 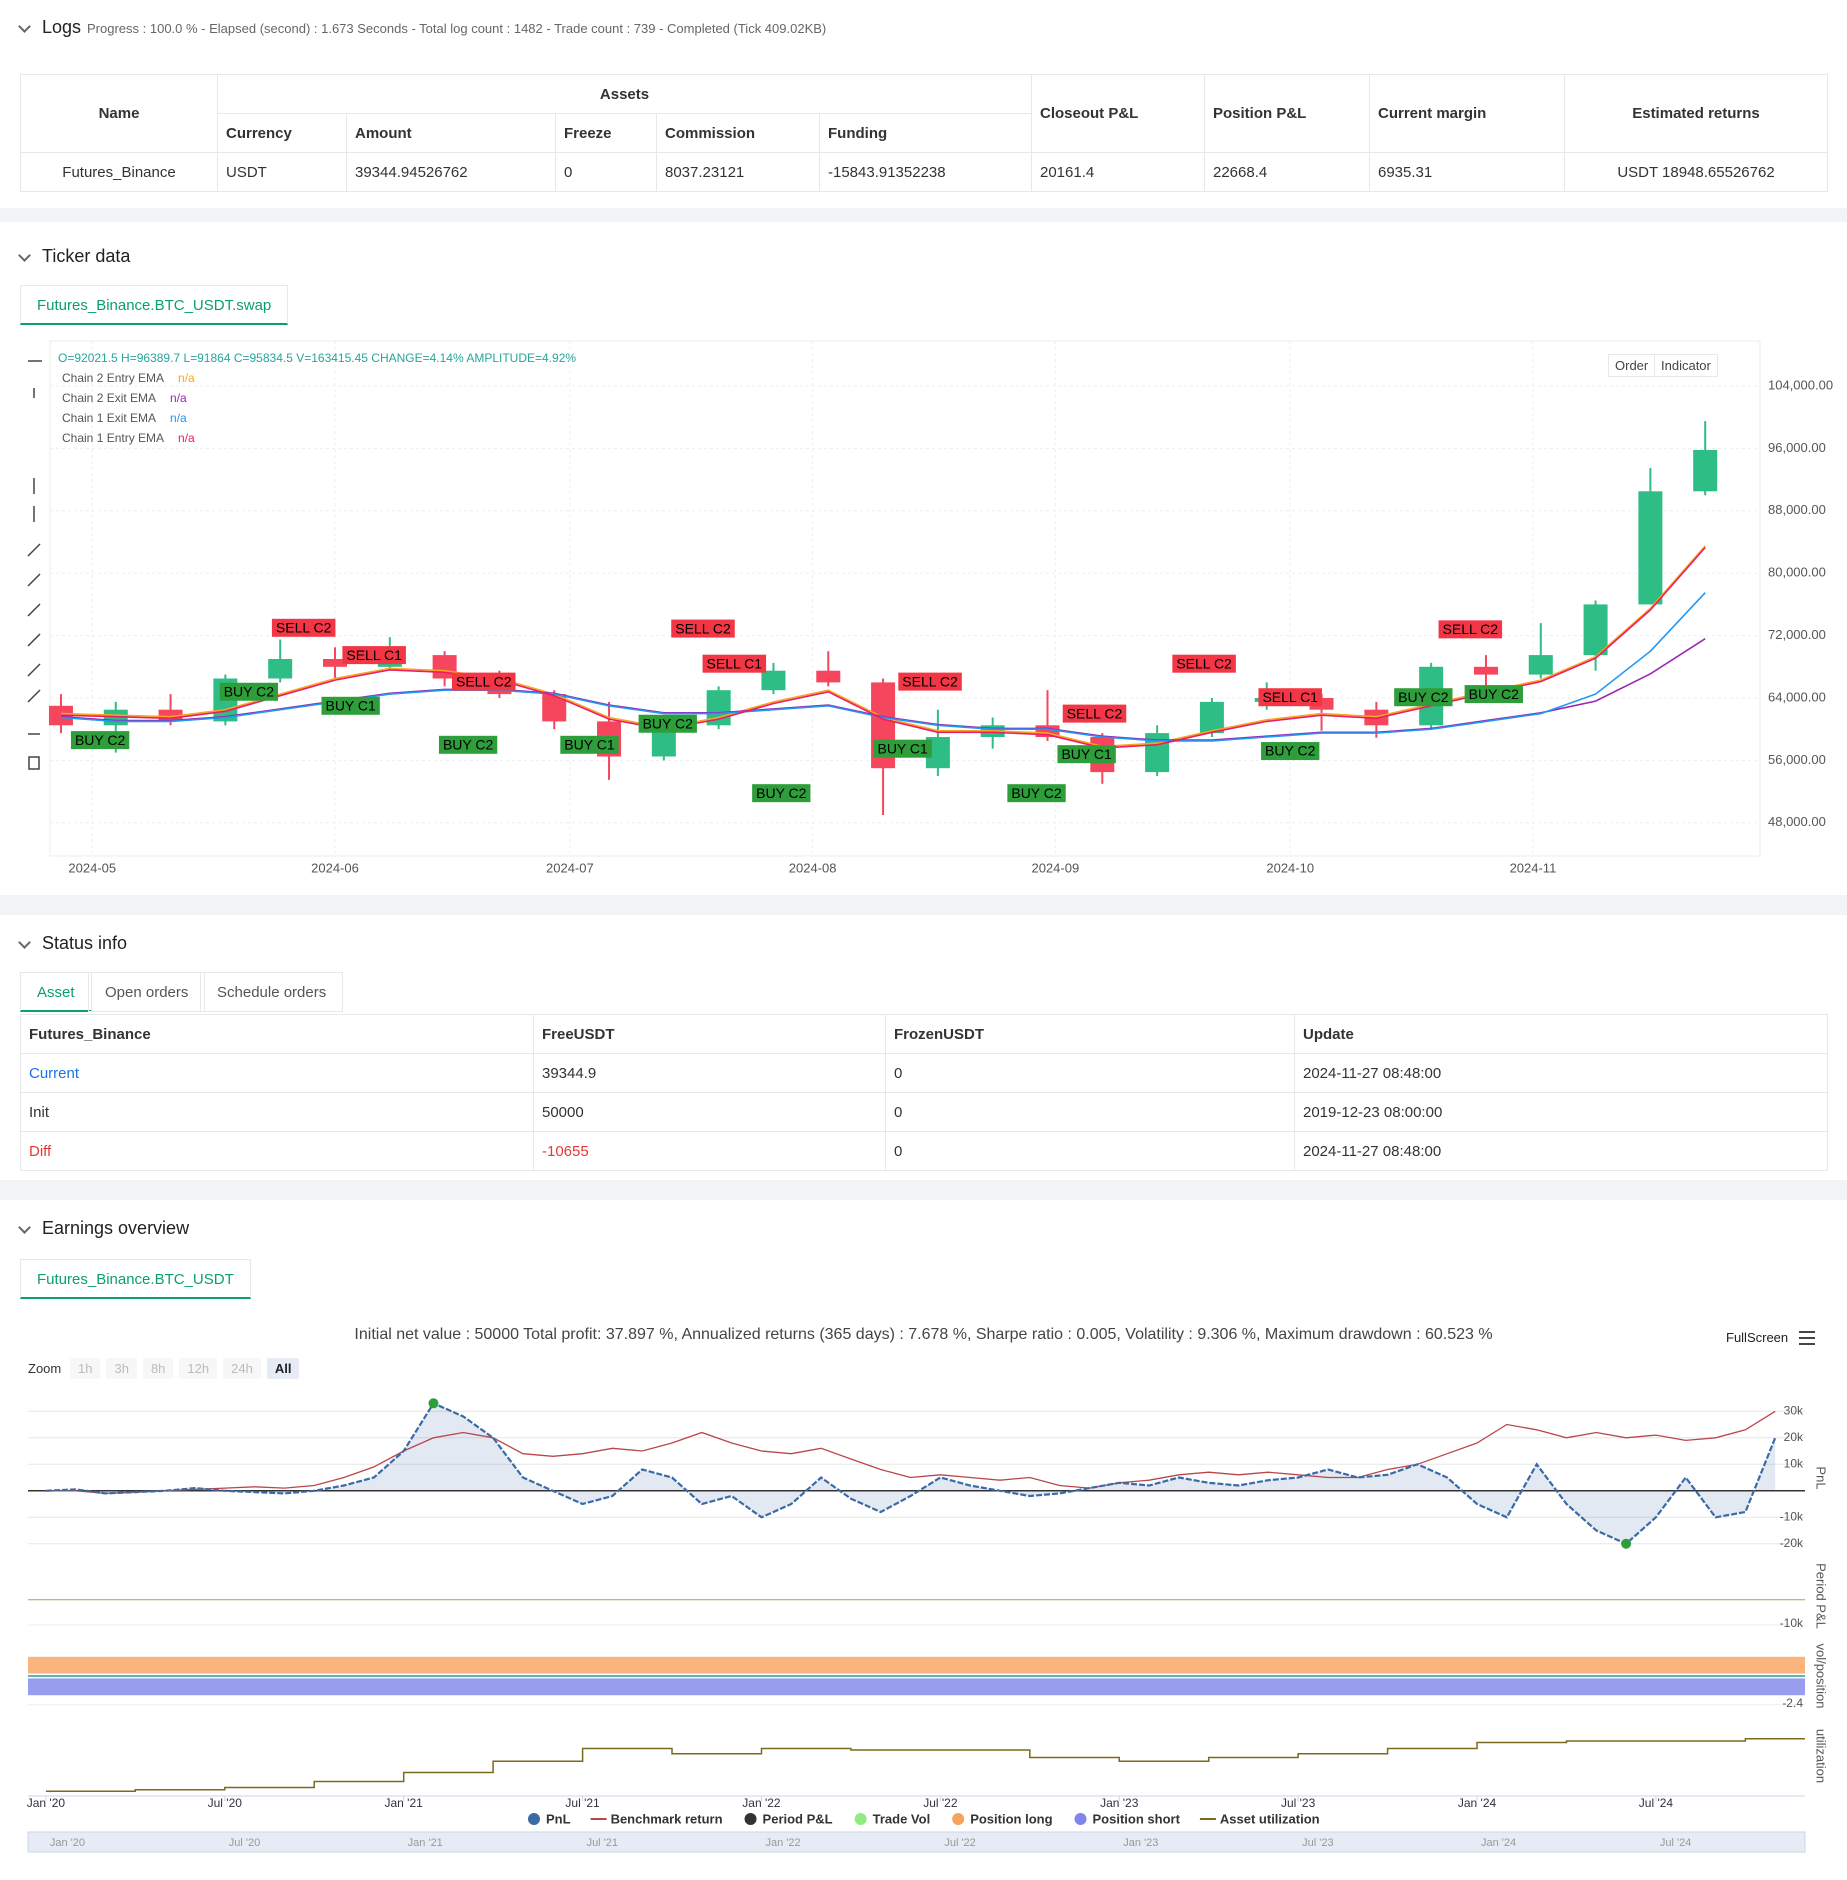 What do you see at coordinates (738, 133) in the screenshot?
I see `header-cell: Commission` at bounding box center [738, 133].